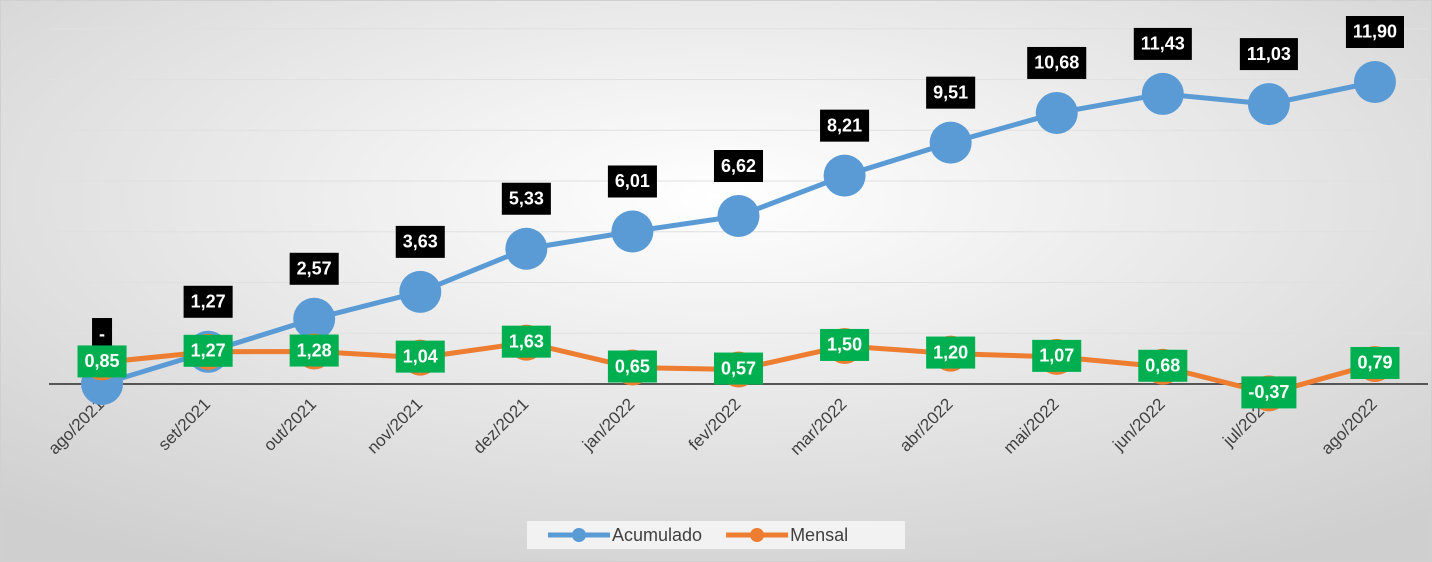  Describe the element at coordinates (657, 535) in the screenshot. I see `legend-label: Acumulado` at that location.